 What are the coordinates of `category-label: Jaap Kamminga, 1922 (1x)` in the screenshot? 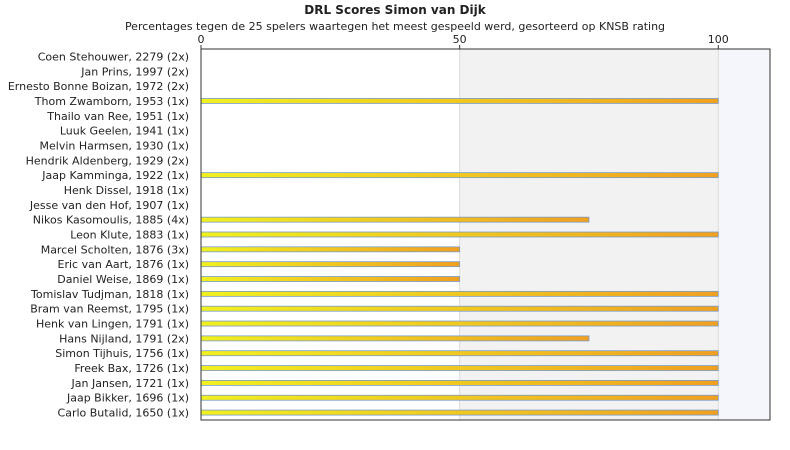 It's located at (115, 175).